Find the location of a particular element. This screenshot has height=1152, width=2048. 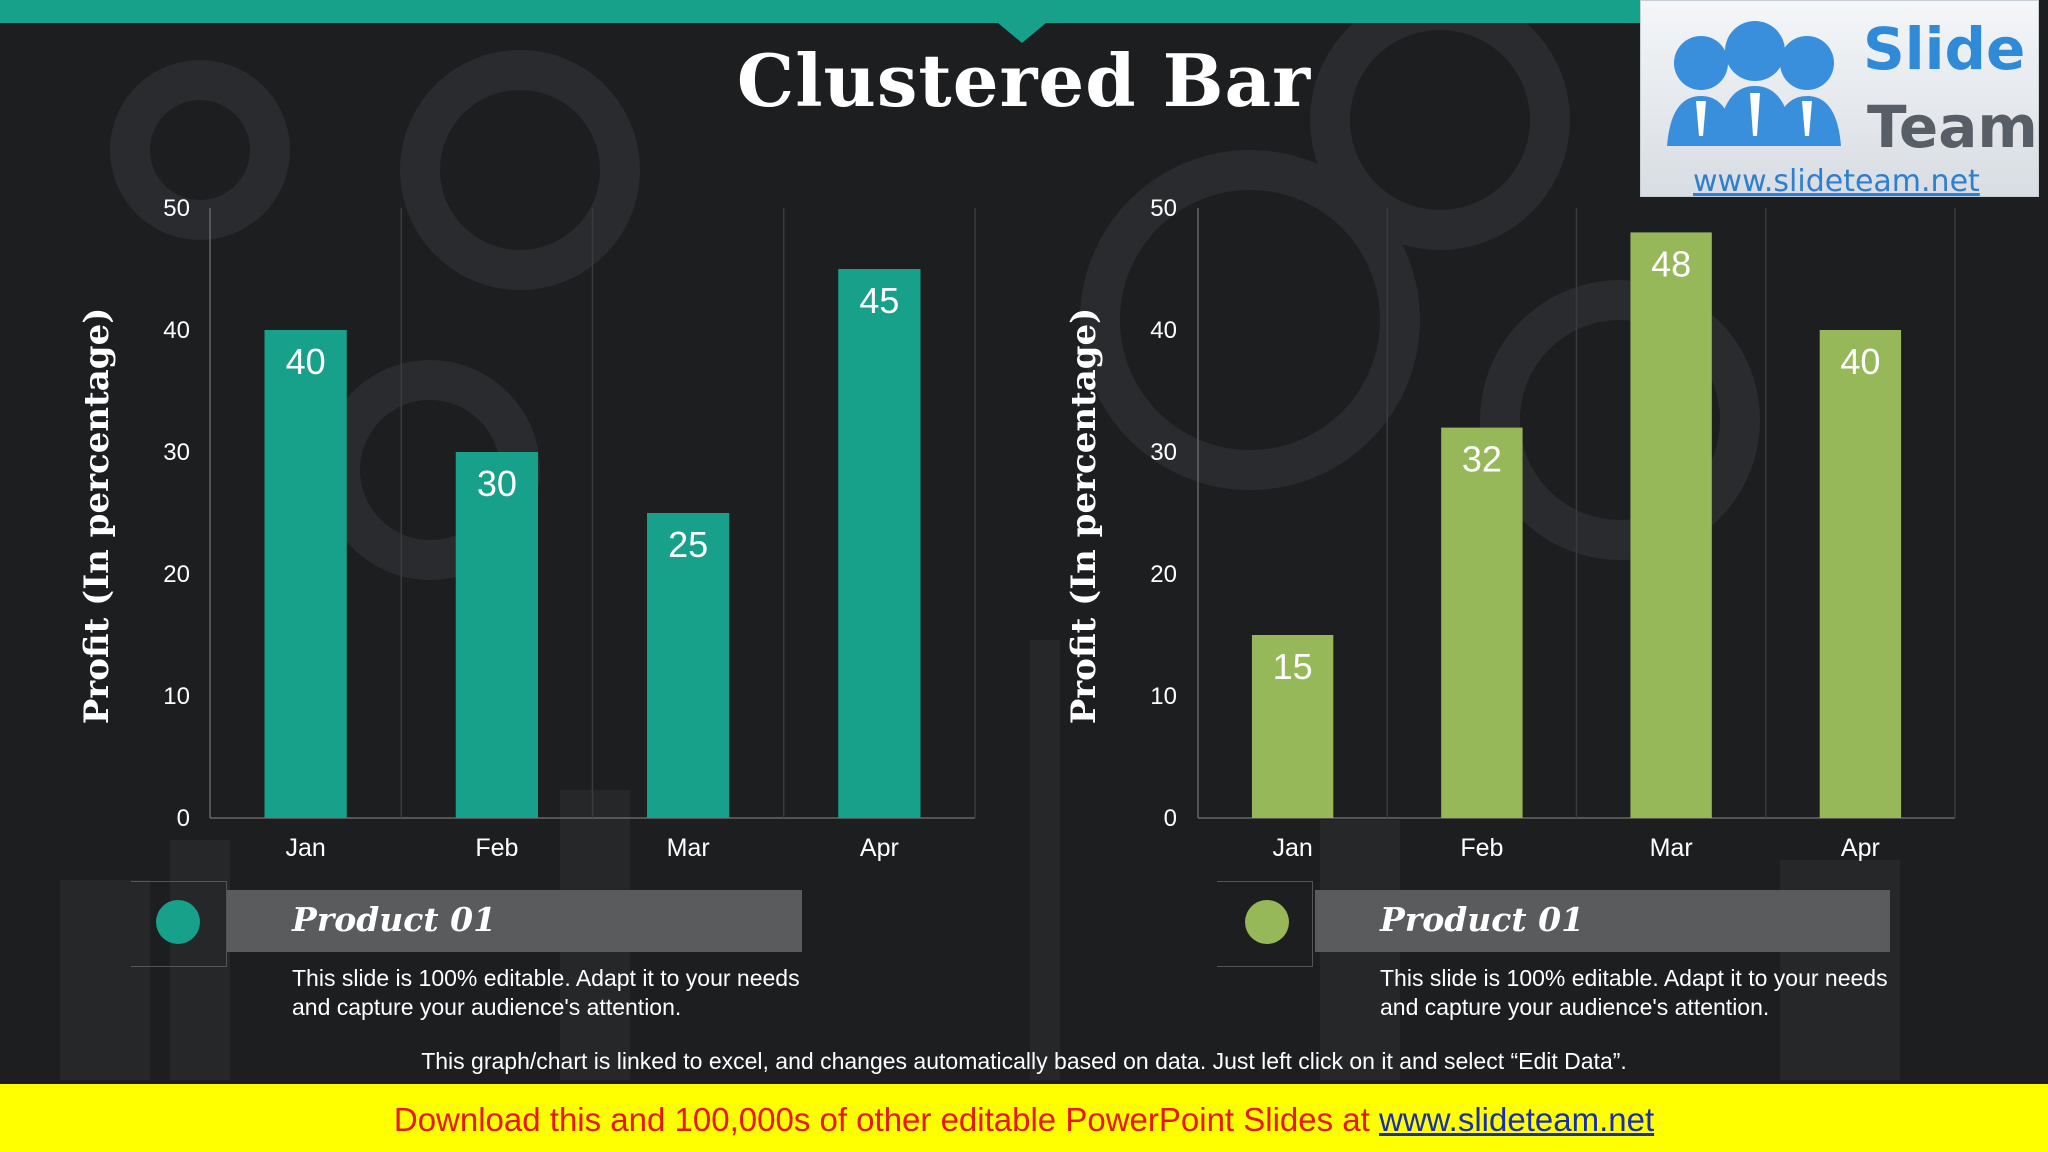

data-label: 25 is located at coordinates (688, 544).